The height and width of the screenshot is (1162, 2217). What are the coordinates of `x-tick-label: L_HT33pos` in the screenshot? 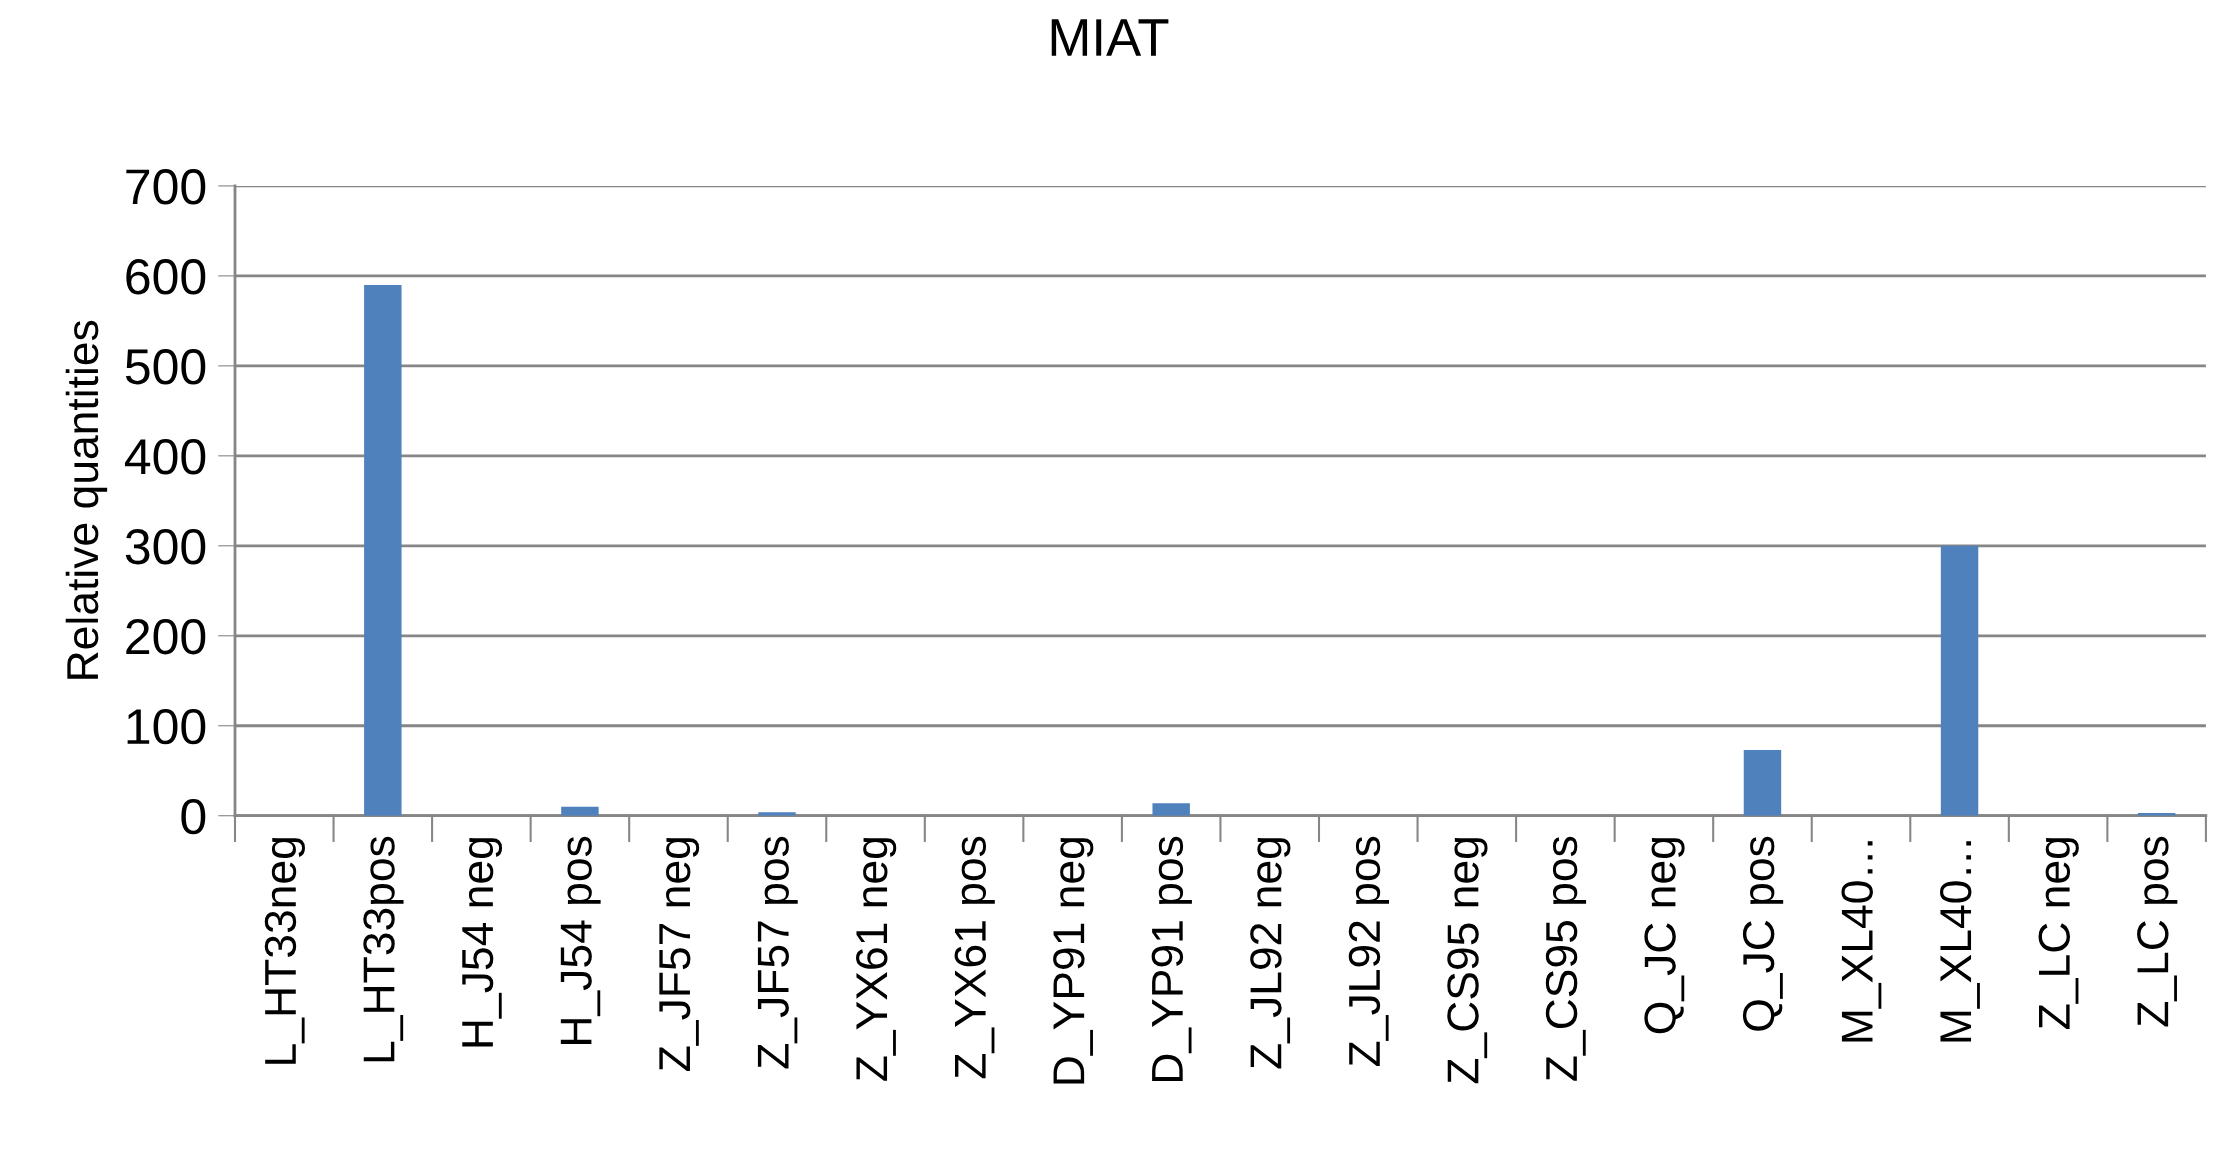 It's located at (383, 949).